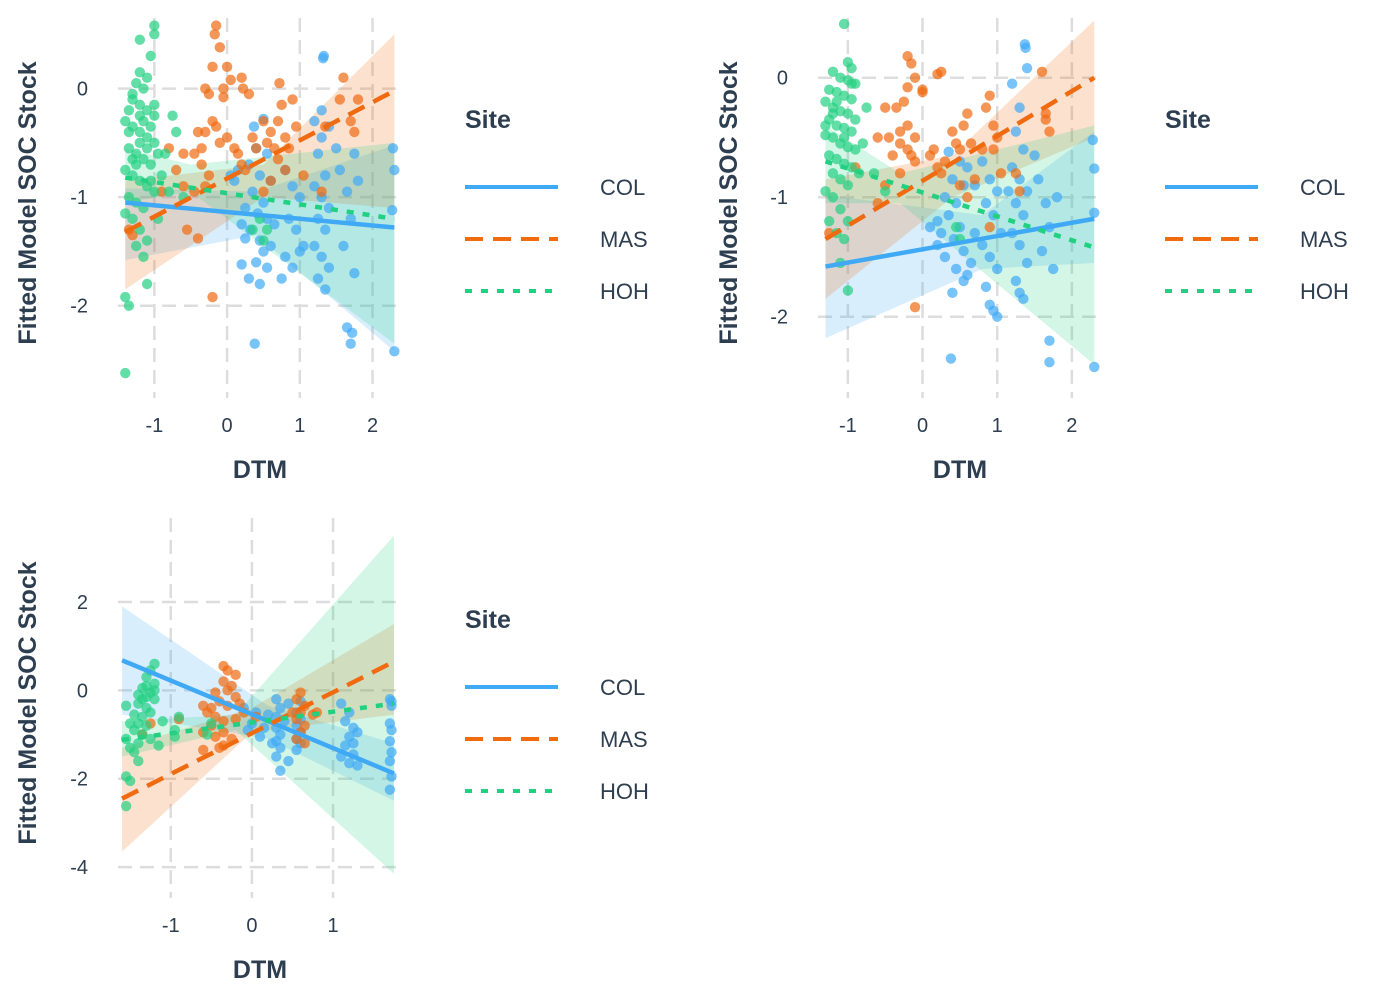 This screenshot has height=1000, width=1400. I want to click on confidence-bands, so click(258, 704).